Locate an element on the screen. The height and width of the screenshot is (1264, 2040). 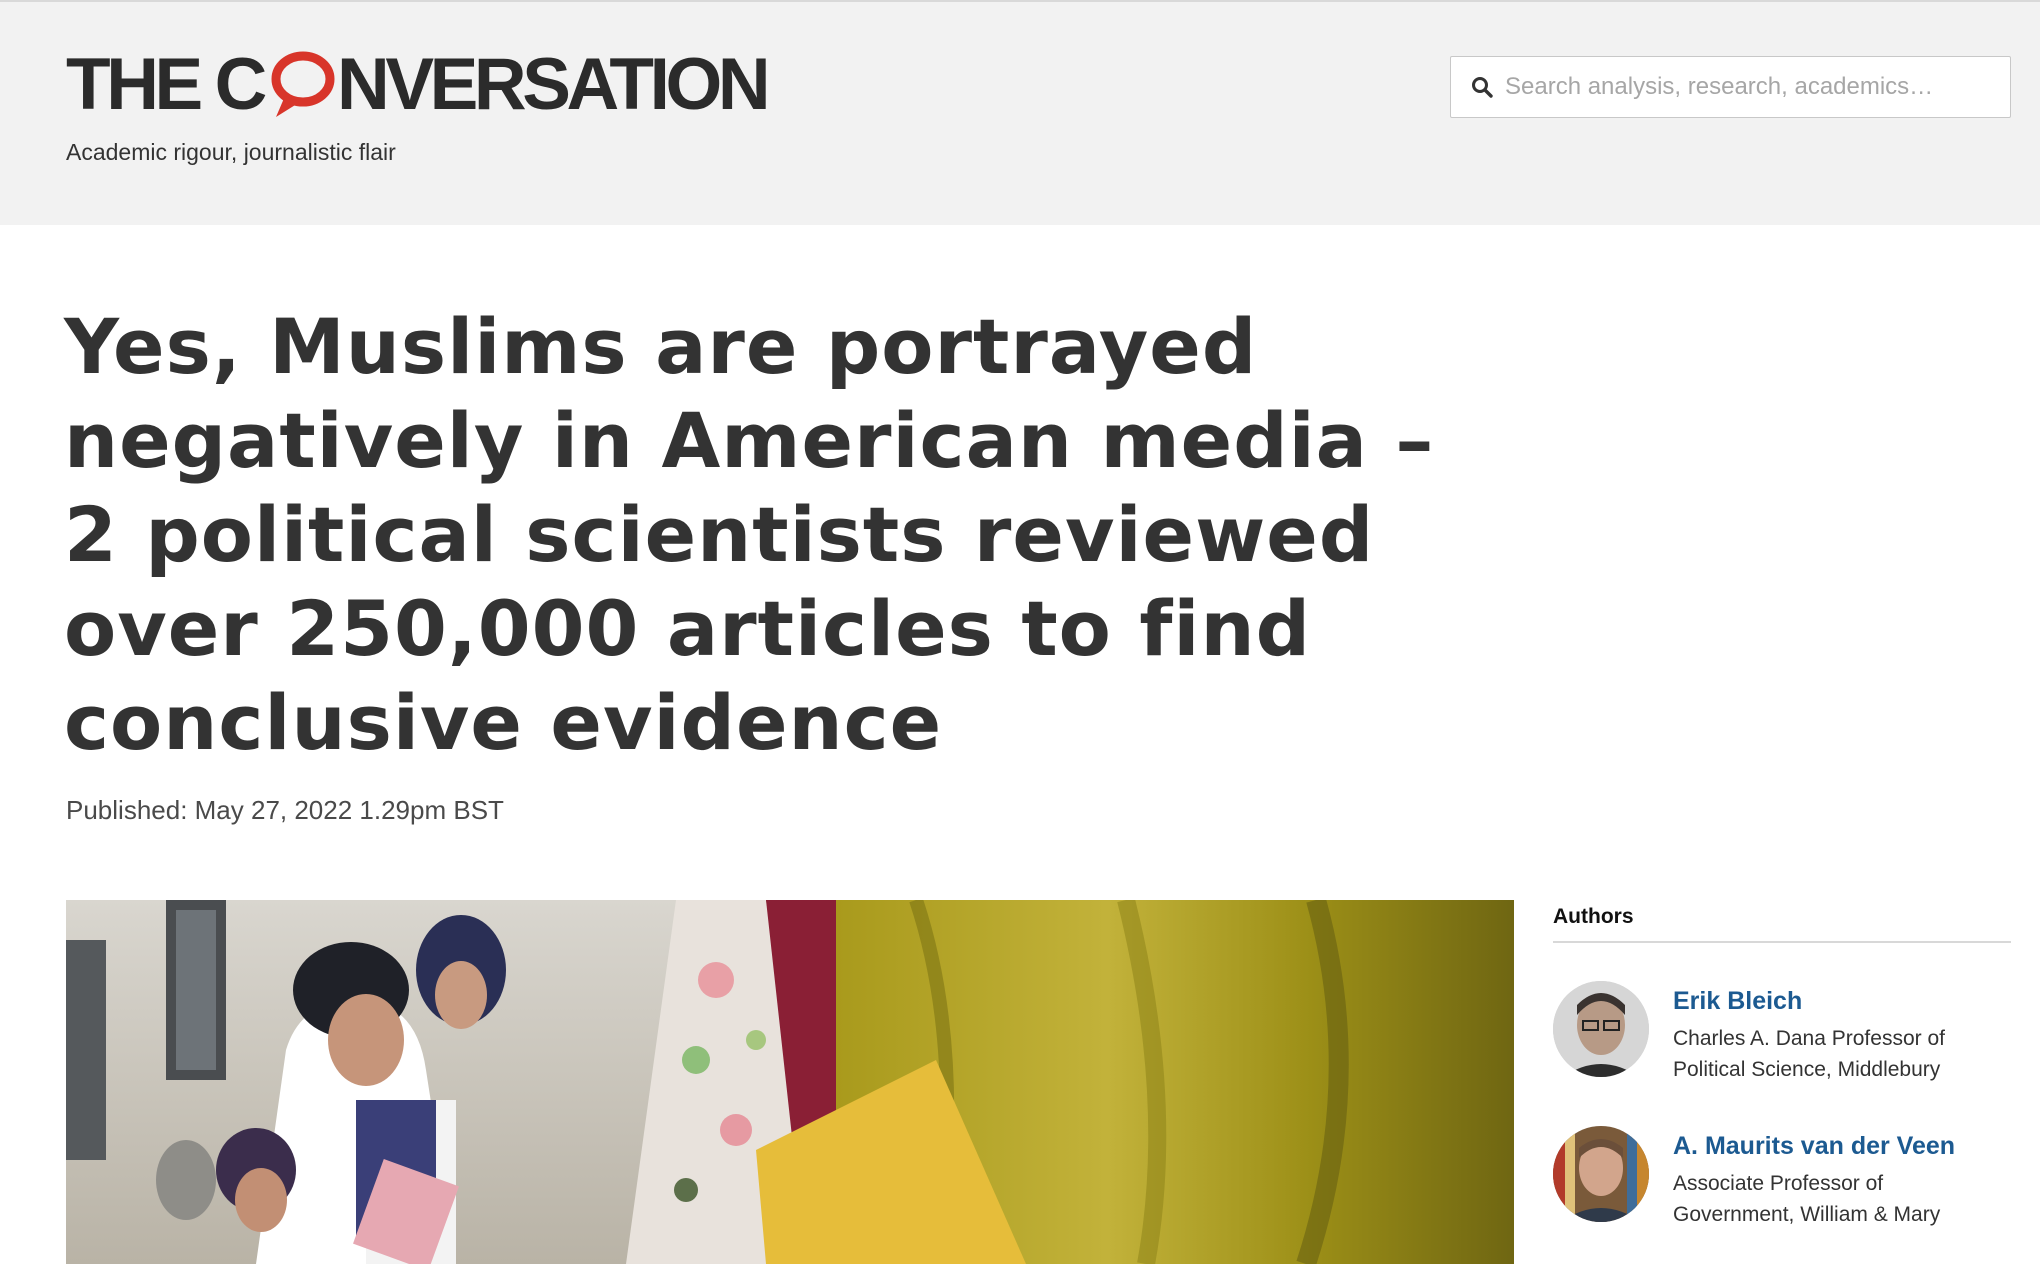
author-name-link: A. Maurits van der Veen is located at coordinates (1814, 1146).